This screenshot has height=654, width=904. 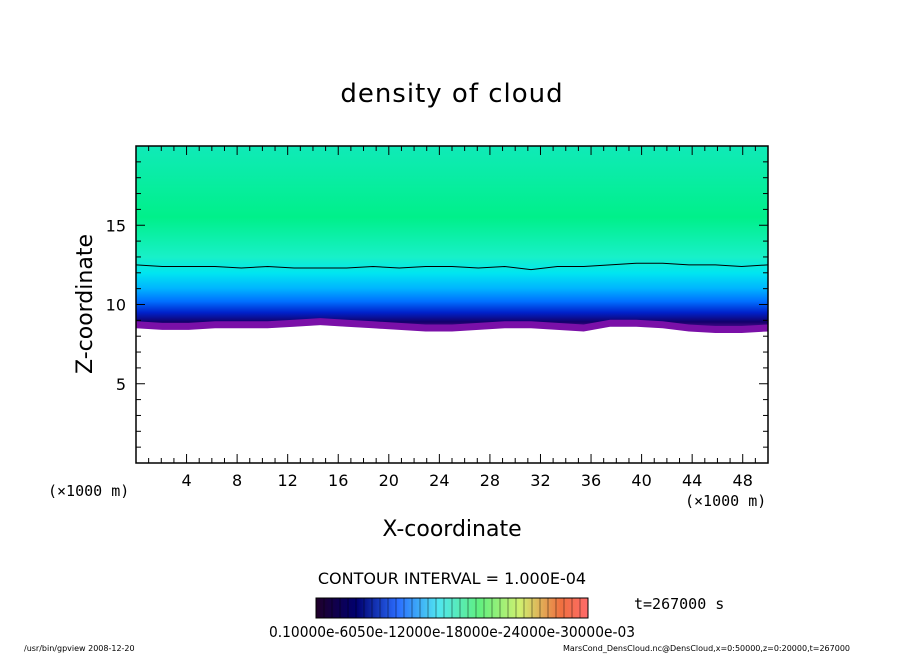 What do you see at coordinates (591, 480) in the screenshot?
I see `x-tick-label: 36` at bounding box center [591, 480].